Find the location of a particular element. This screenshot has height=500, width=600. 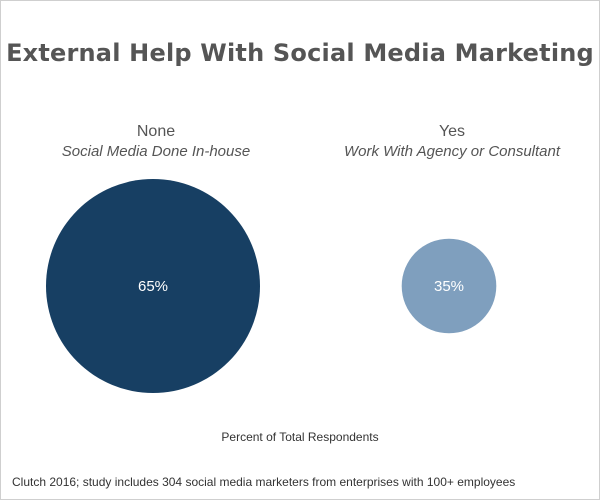

category-label-none: None is located at coordinates (156, 131).